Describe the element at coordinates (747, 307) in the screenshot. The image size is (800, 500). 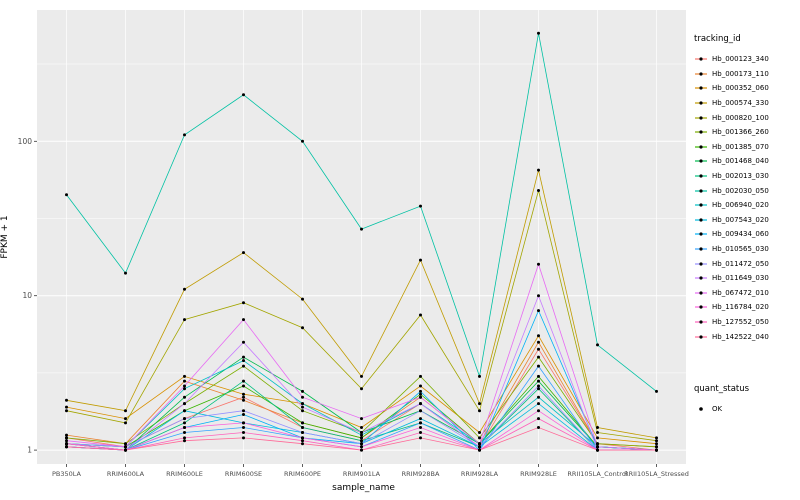
I see `legend-item: Hb_116784_020` at that location.